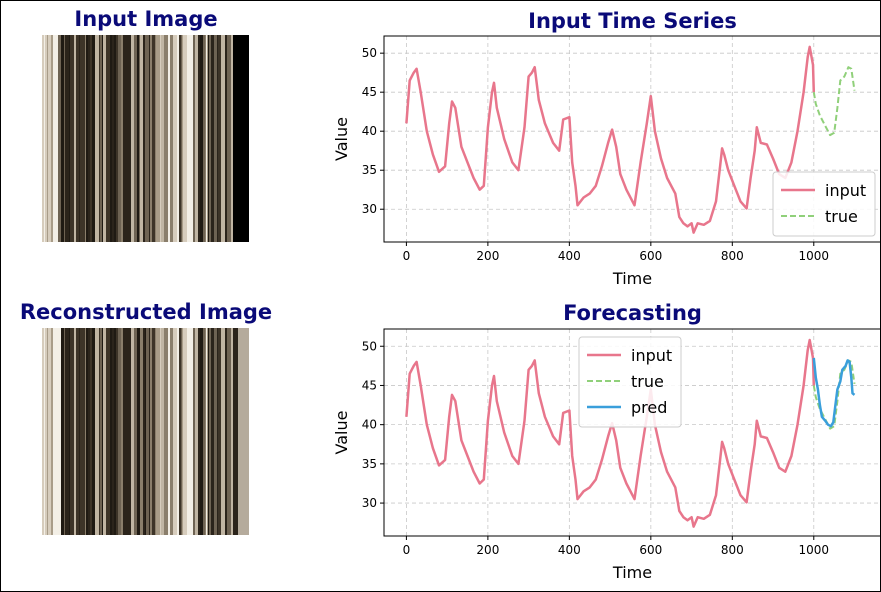  I want to click on x-axis-label: Time, so click(632, 572).